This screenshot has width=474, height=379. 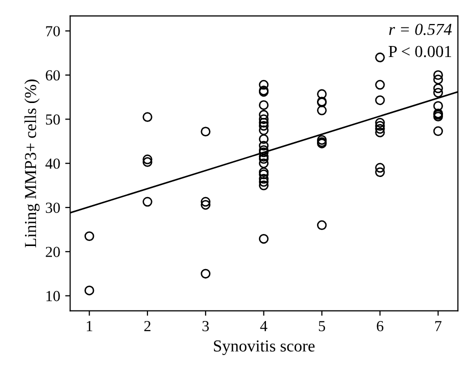 What do you see at coordinates (205, 326) in the screenshot?
I see `x-tick-label: 3` at bounding box center [205, 326].